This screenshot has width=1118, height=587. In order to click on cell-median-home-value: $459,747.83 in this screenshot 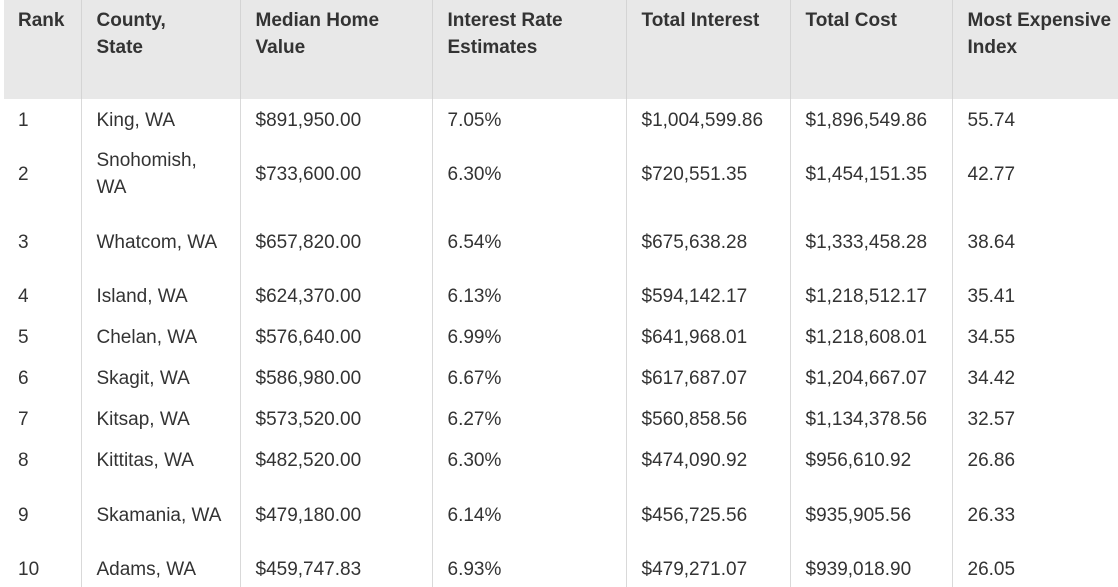, I will do `click(335, 568)`.